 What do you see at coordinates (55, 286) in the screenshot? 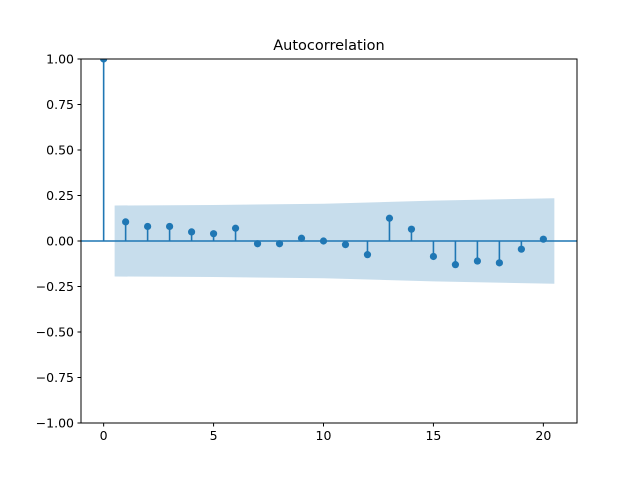
I see `y-tick-label: −0.25` at bounding box center [55, 286].